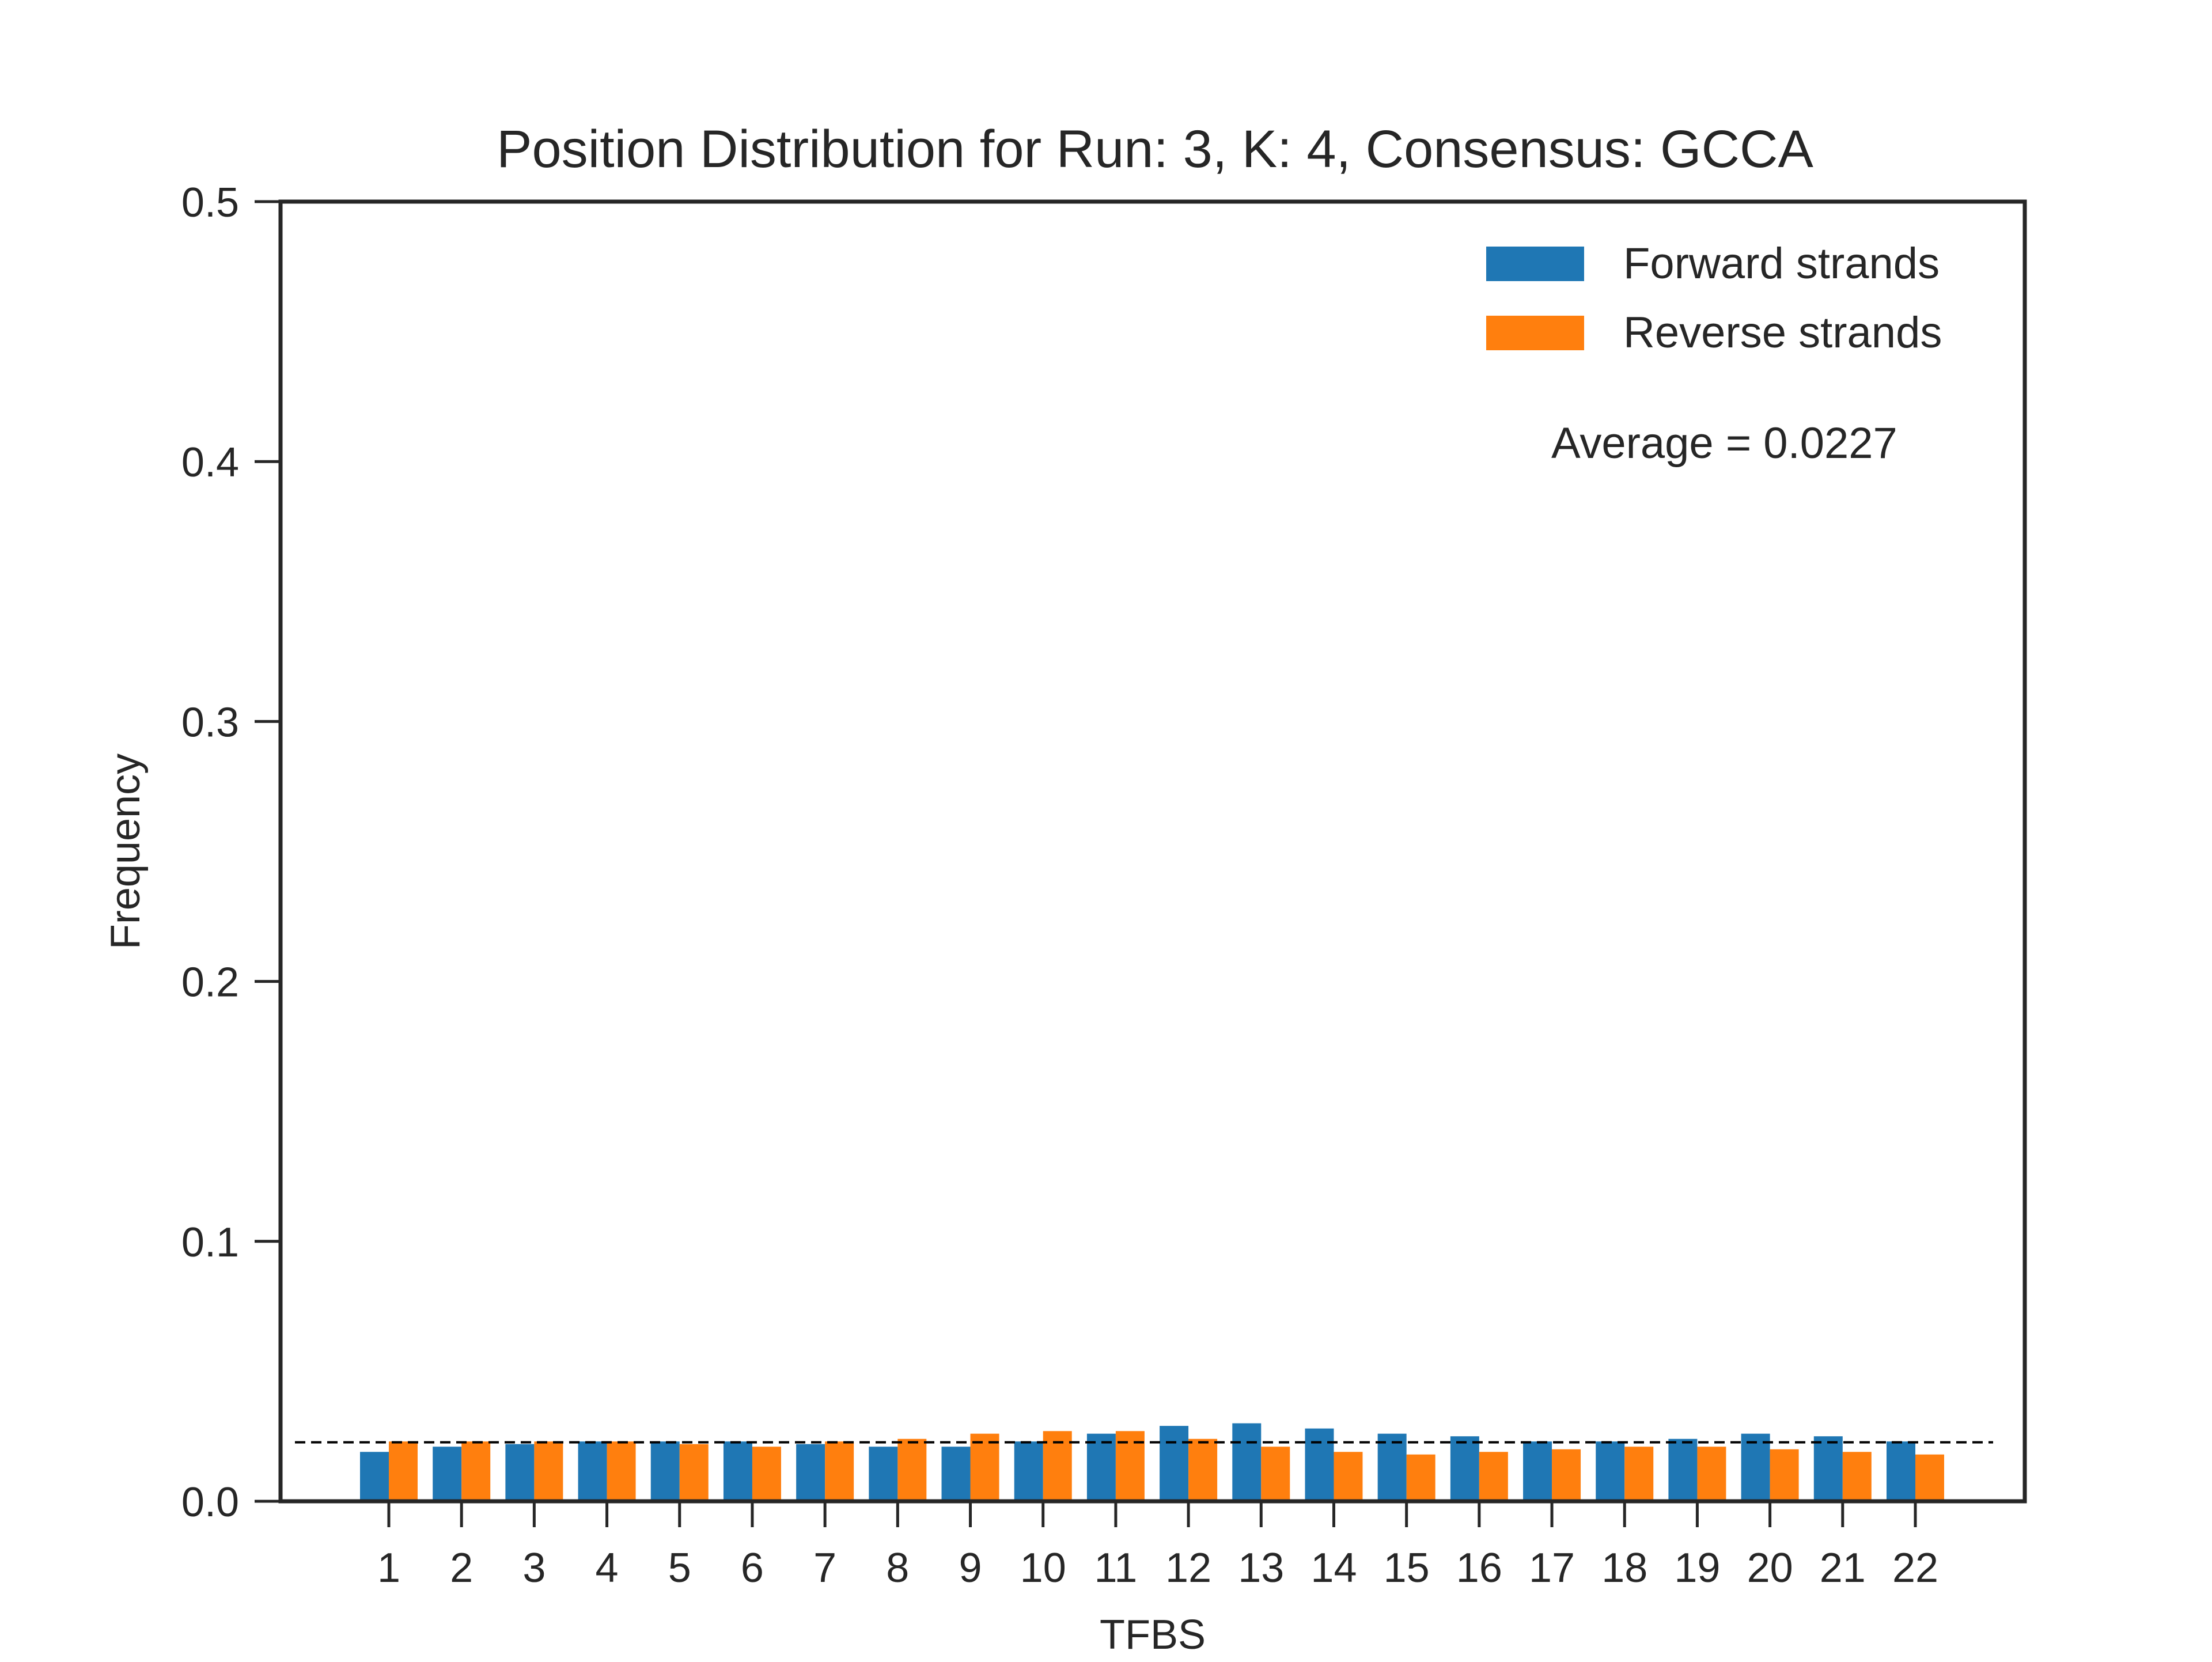  I want to click on x-tick-label: 21, so click(1843, 1568).